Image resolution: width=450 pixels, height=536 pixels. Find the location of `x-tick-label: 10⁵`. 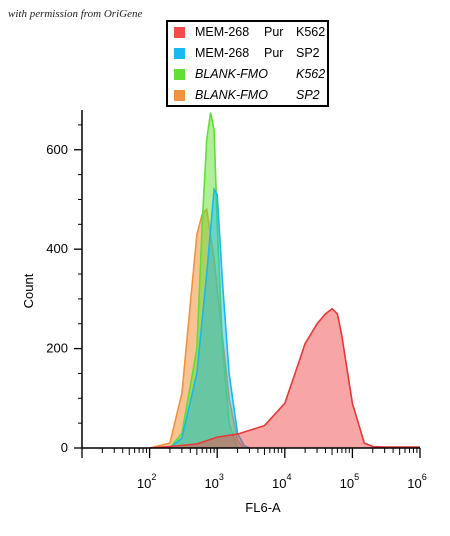

x-tick-label: 10⁵ is located at coordinates (349, 481).